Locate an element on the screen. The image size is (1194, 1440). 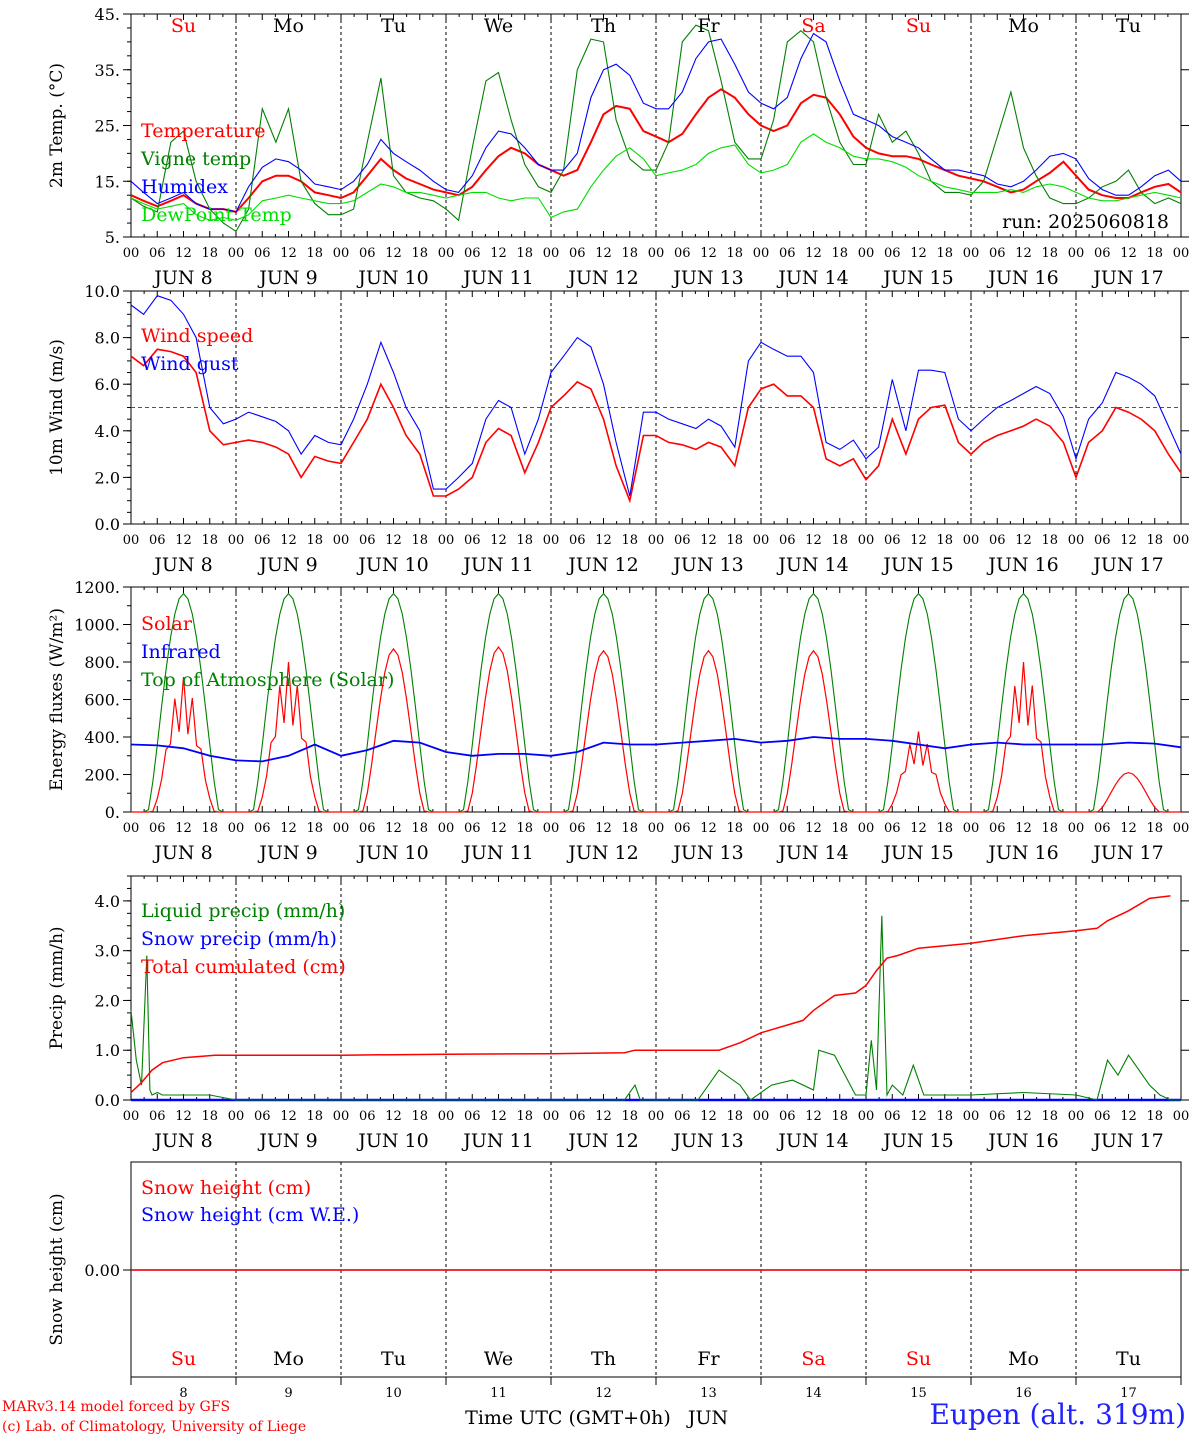
y-tick-label: 25. is located at coordinates (107, 126).